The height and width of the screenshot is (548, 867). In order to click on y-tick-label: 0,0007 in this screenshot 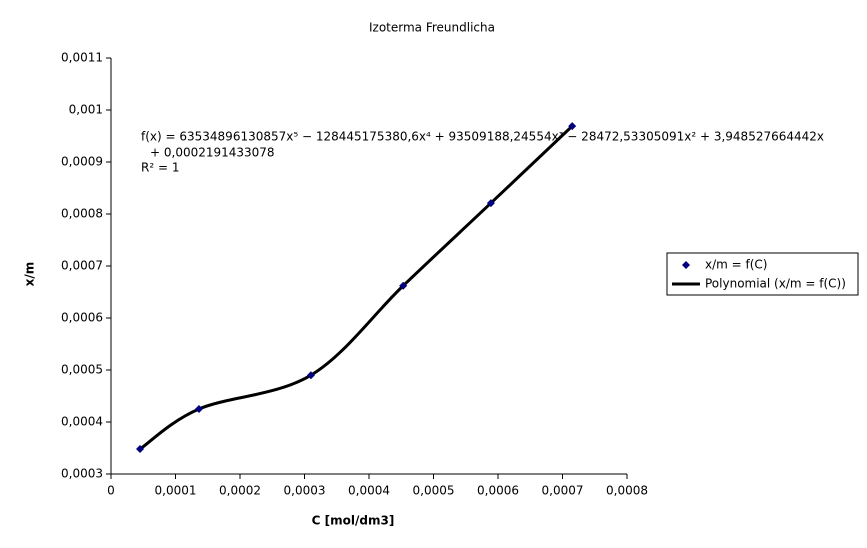, I will do `click(82, 266)`.